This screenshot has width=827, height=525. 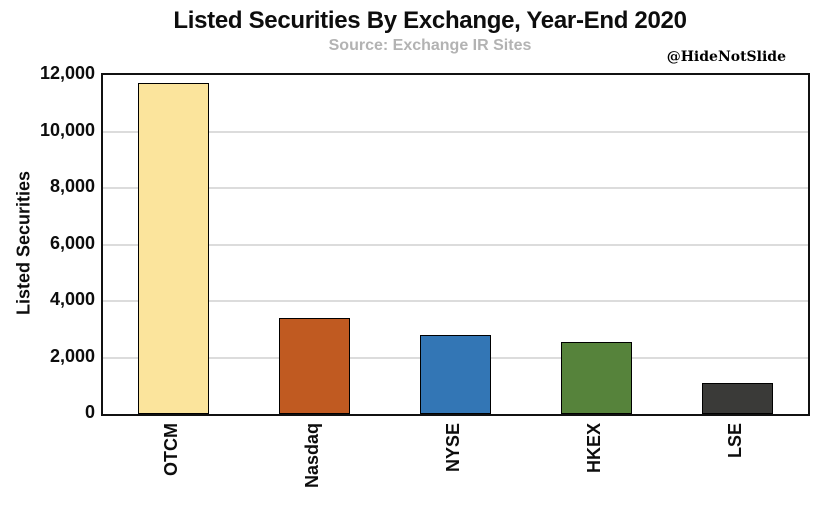 What do you see at coordinates (72, 355) in the screenshot?
I see `y-tick-2,000: 2,000` at bounding box center [72, 355].